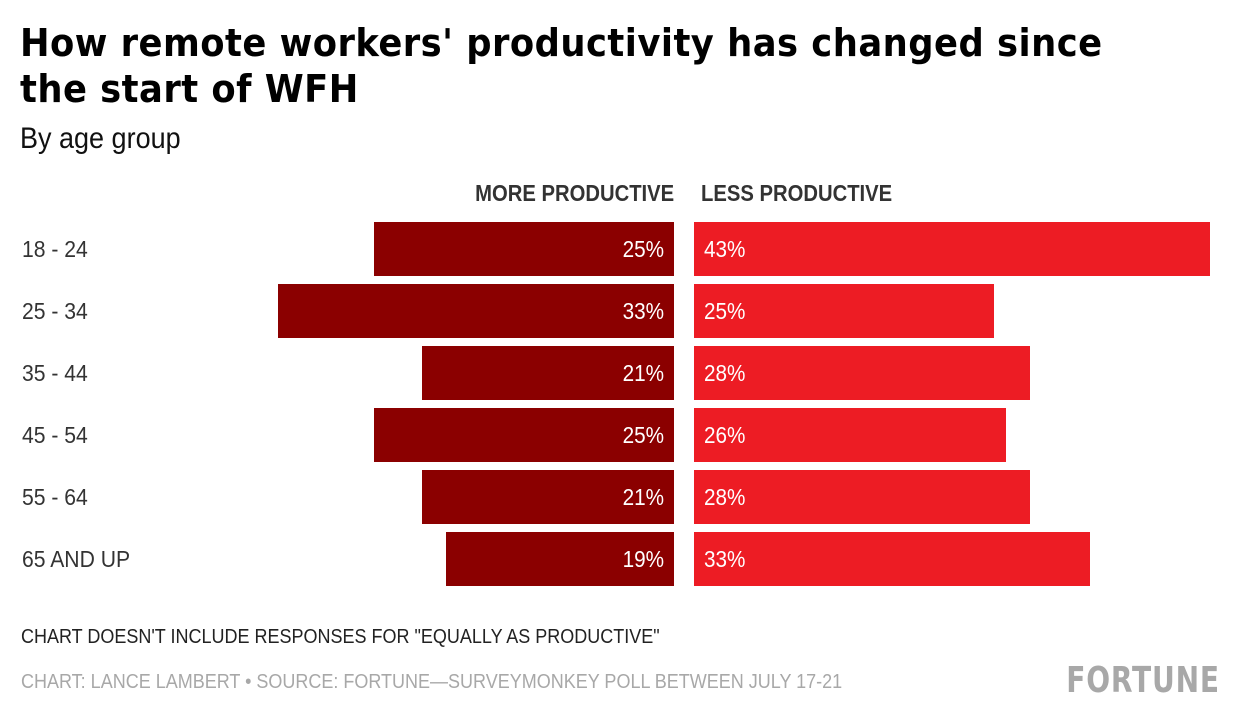 This screenshot has height=724, width=1240. What do you see at coordinates (724, 559) in the screenshot?
I see `data-label-less: 33%` at bounding box center [724, 559].